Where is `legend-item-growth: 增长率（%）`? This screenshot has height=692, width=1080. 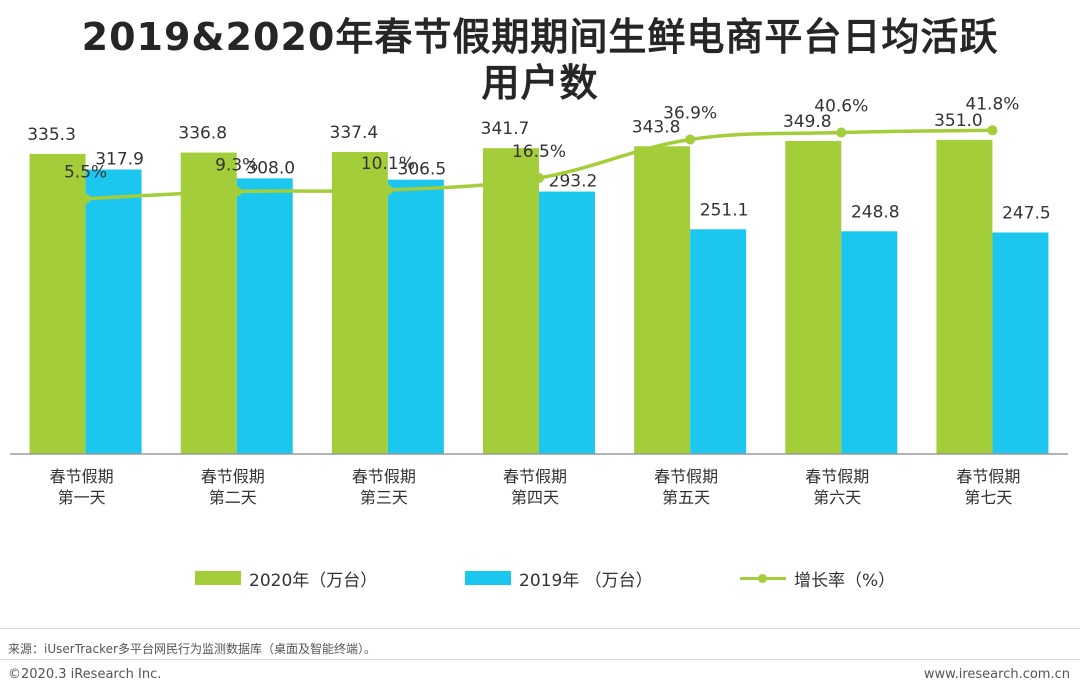
legend-item-growth: 增长率（%） is located at coordinates (818, 578).